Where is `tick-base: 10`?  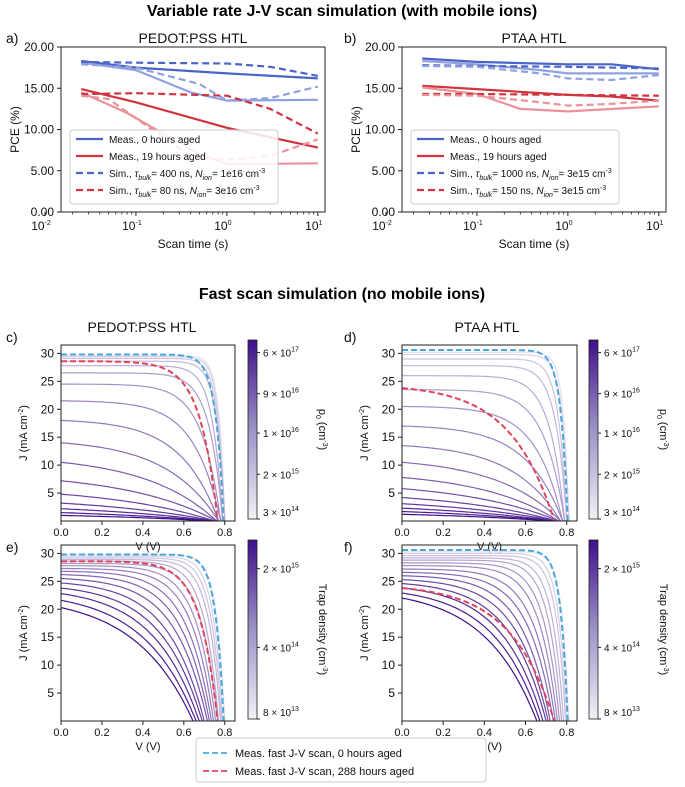
tick-base: 10 is located at coordinates (129, 226).